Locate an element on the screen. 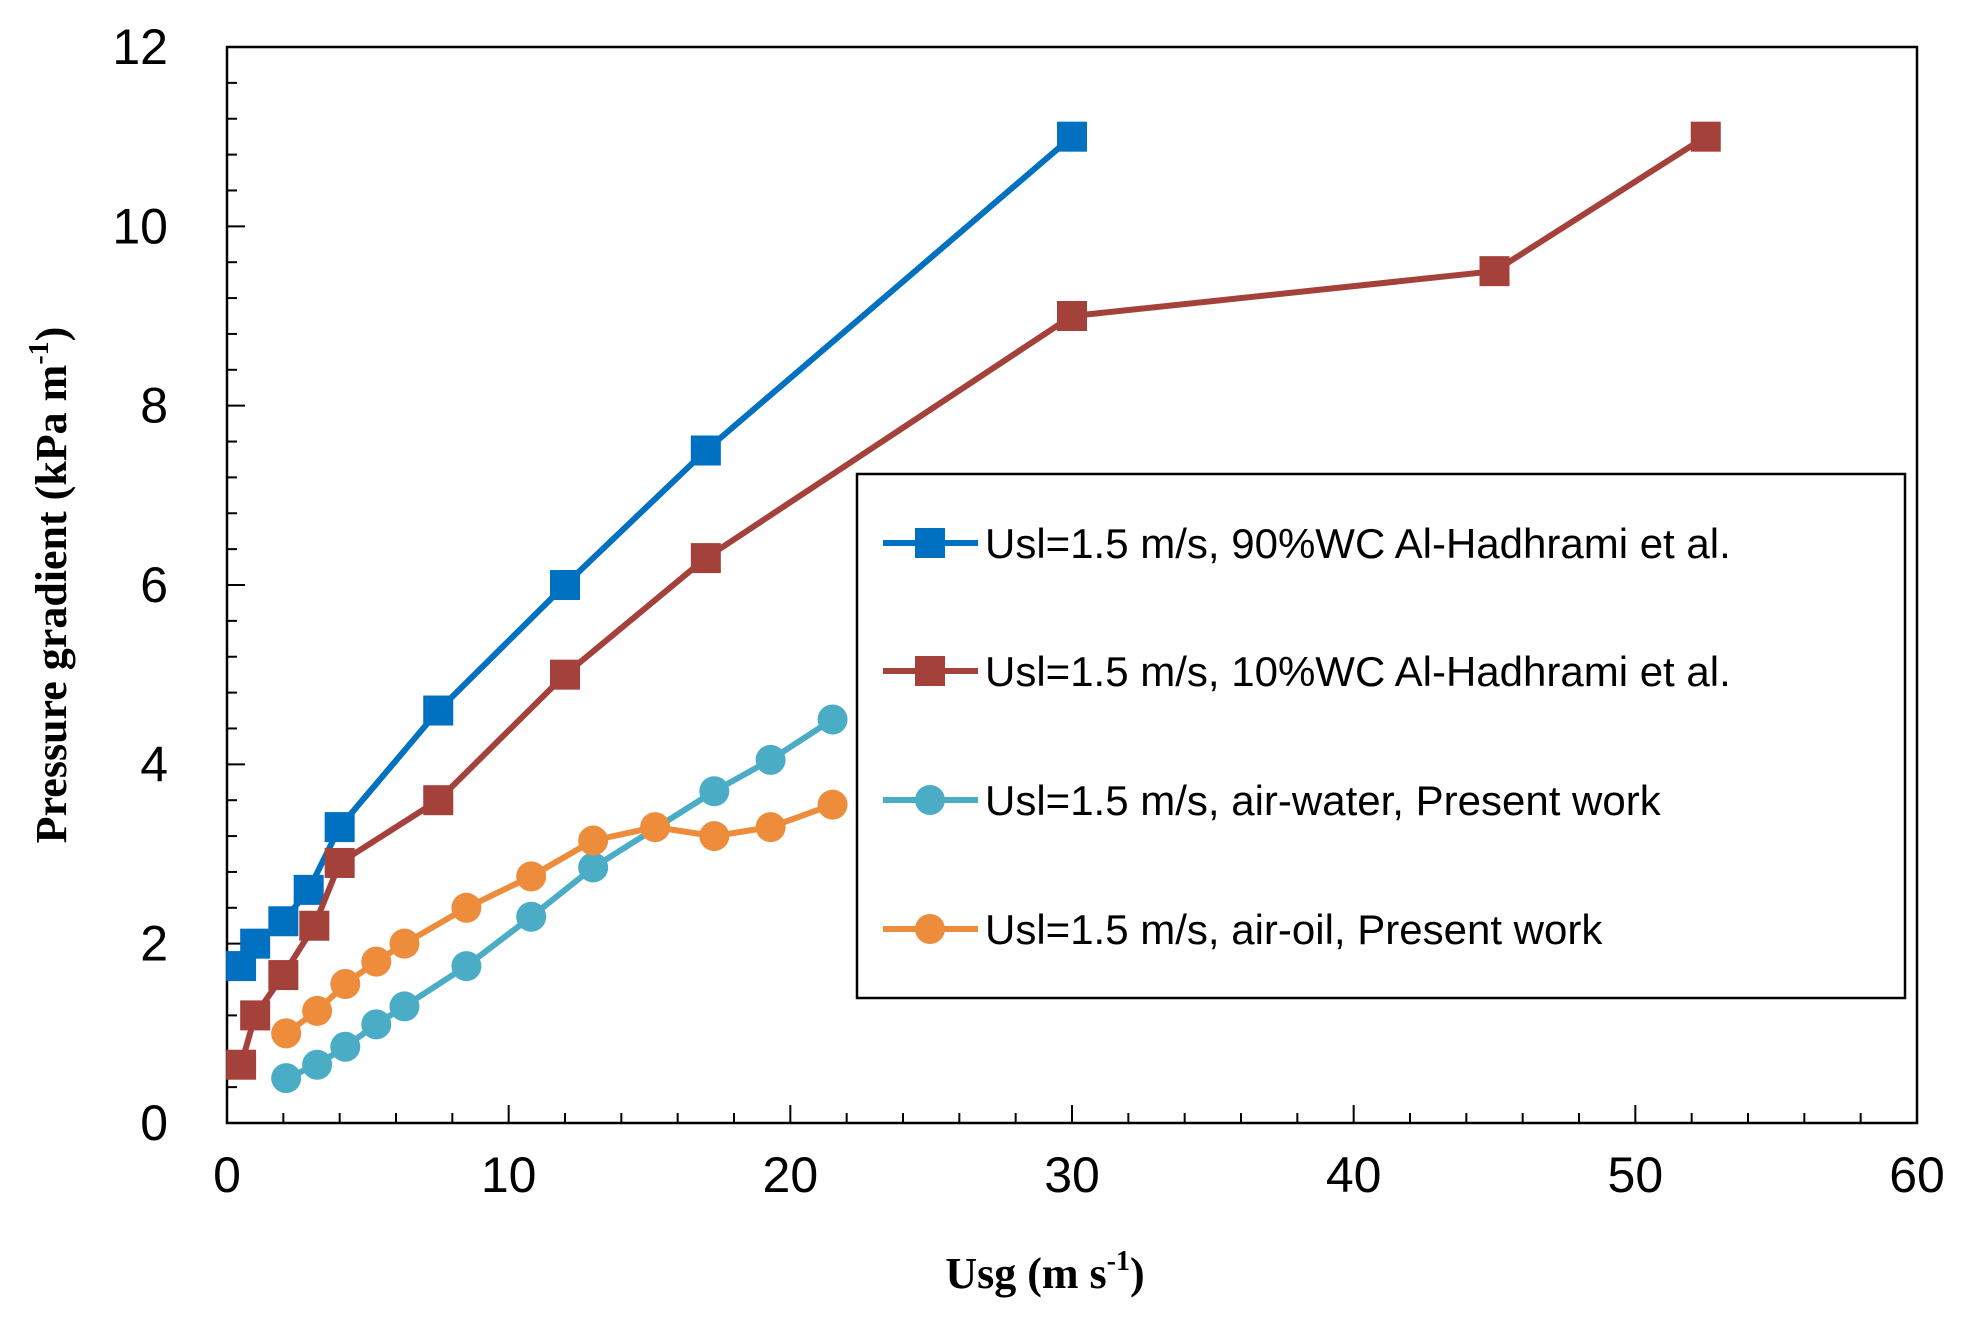 The width and height of the screenshot is (1963, 1321). y-tick-label: 8 is located at coordinates (154, 406).